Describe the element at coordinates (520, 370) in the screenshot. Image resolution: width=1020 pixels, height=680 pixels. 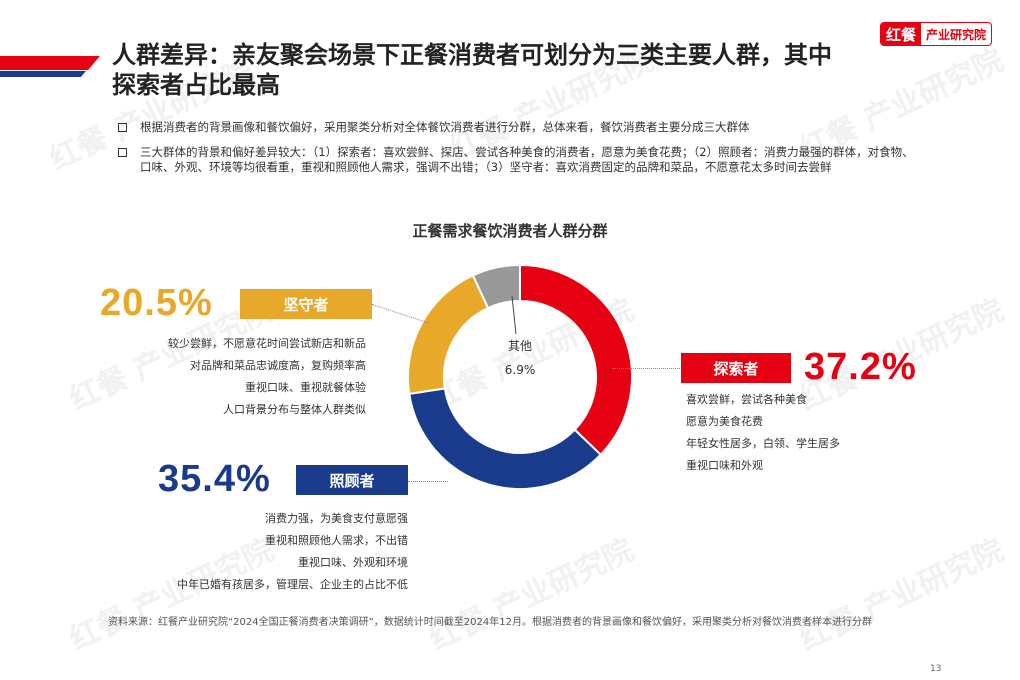
I see `other-percentage: 6.9%` at that location.